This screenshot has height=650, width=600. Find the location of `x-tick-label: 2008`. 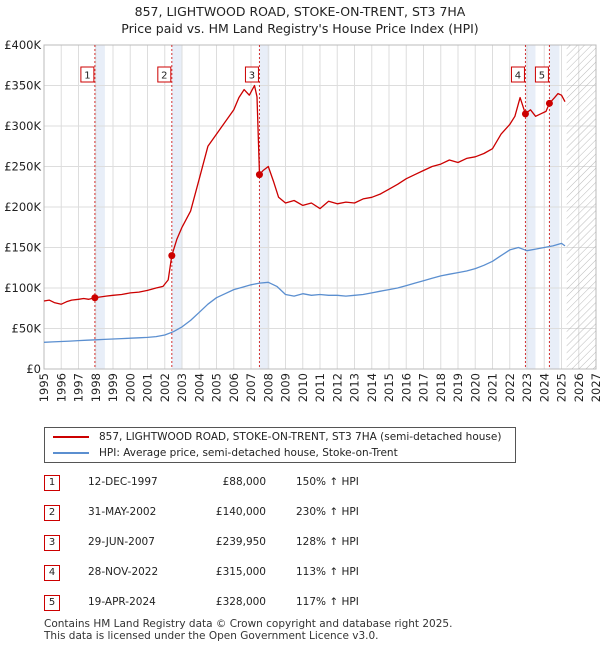

x-tick-label: 2008 is located at coordinates (268, 387).